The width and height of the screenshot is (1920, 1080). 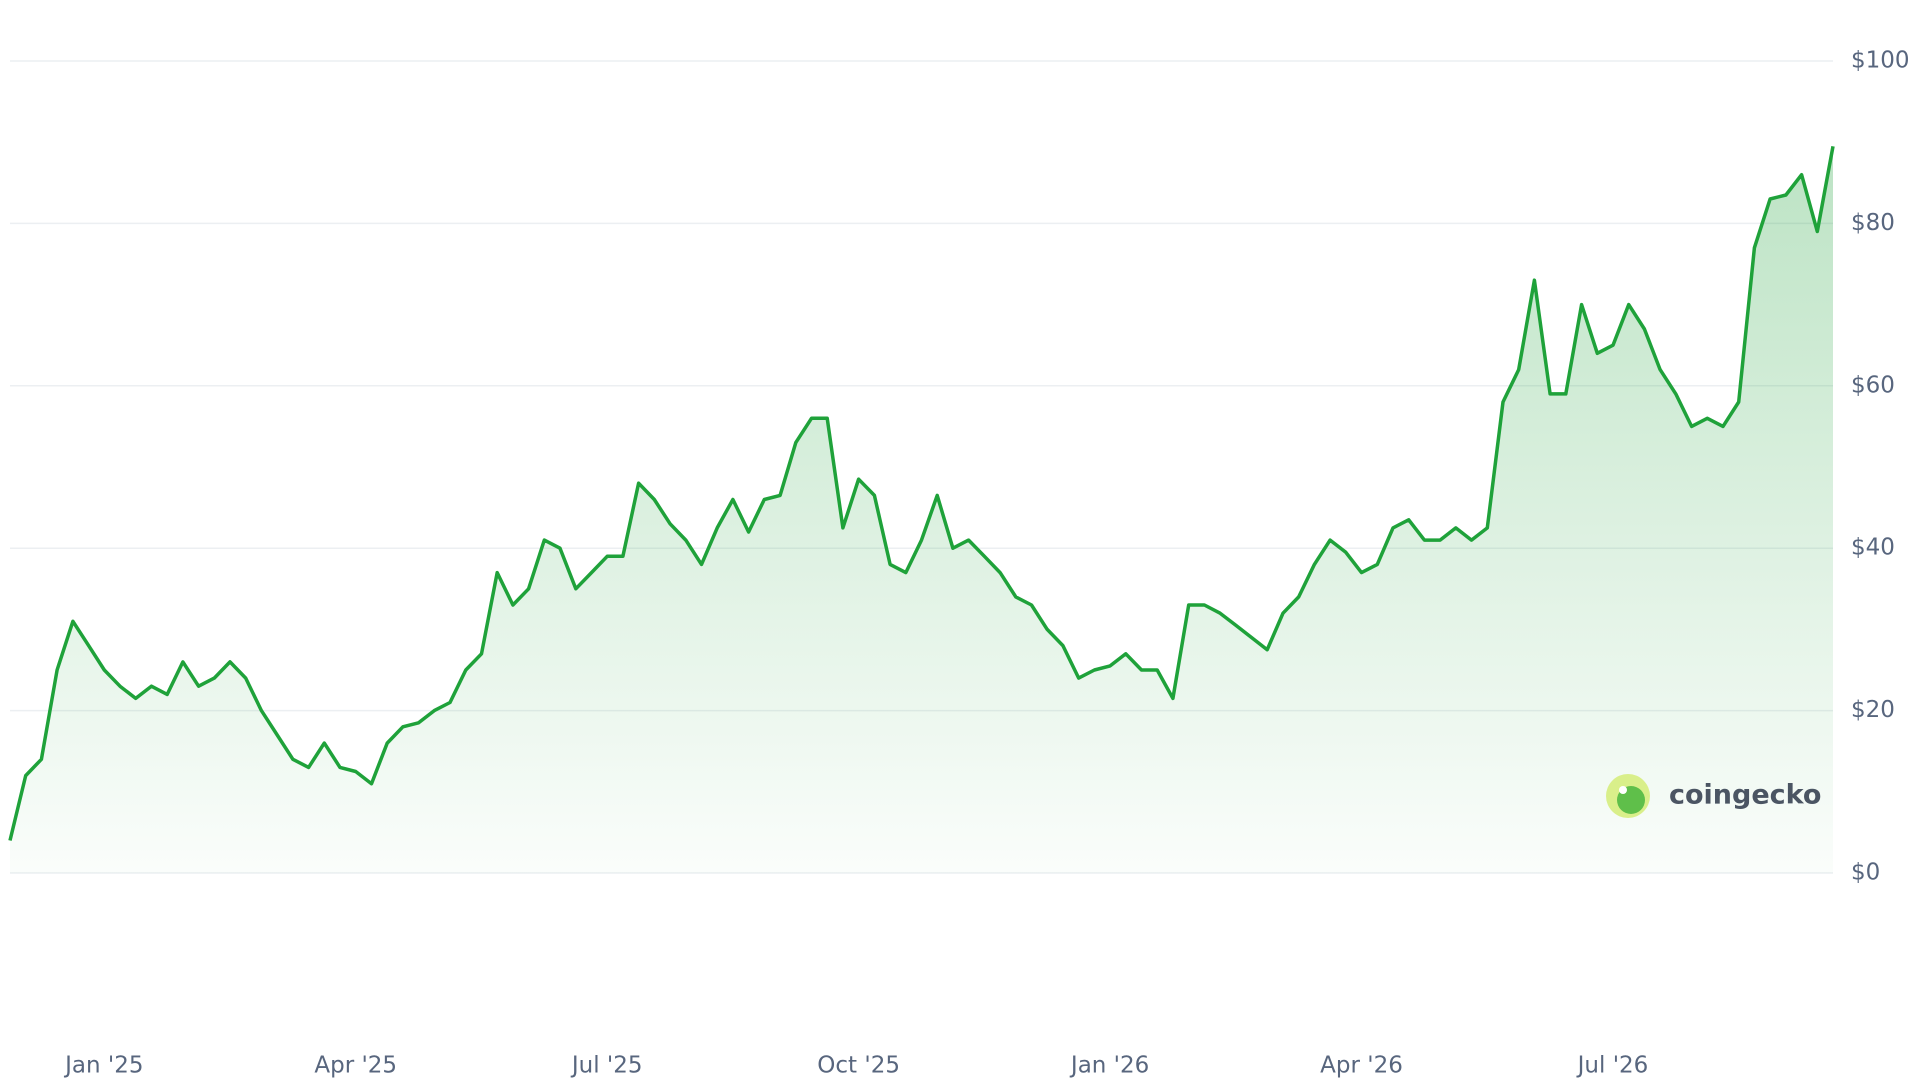 I want to click on x-tick-label: Jul '25, so click(x=606, y=1066).